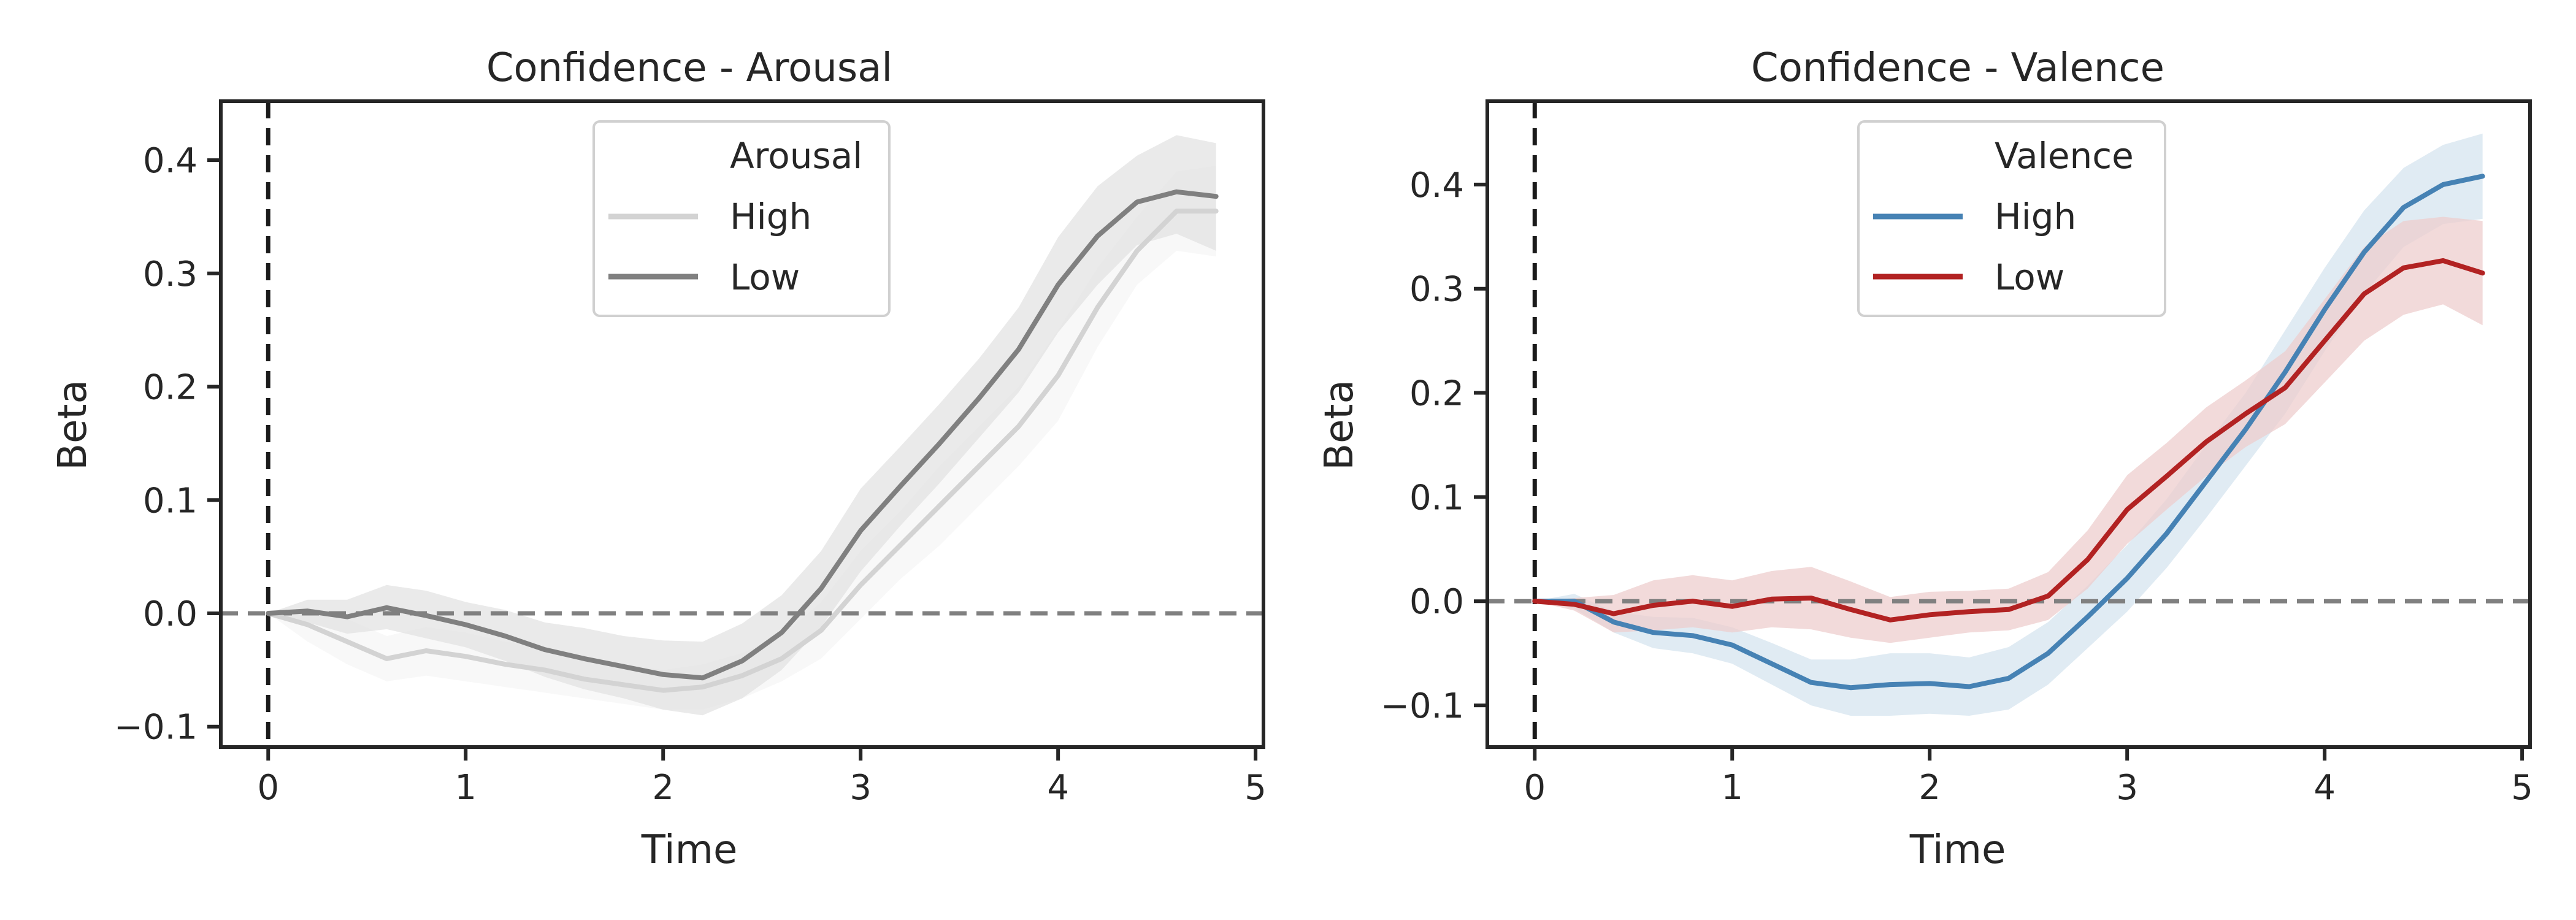 The height and width of the screenshot is (920, 2576). What do you see at coordinates (1957, 68) in the screenshot?
I see `chart-title: Confidence - Valence` at bounding box center [1957, 68].